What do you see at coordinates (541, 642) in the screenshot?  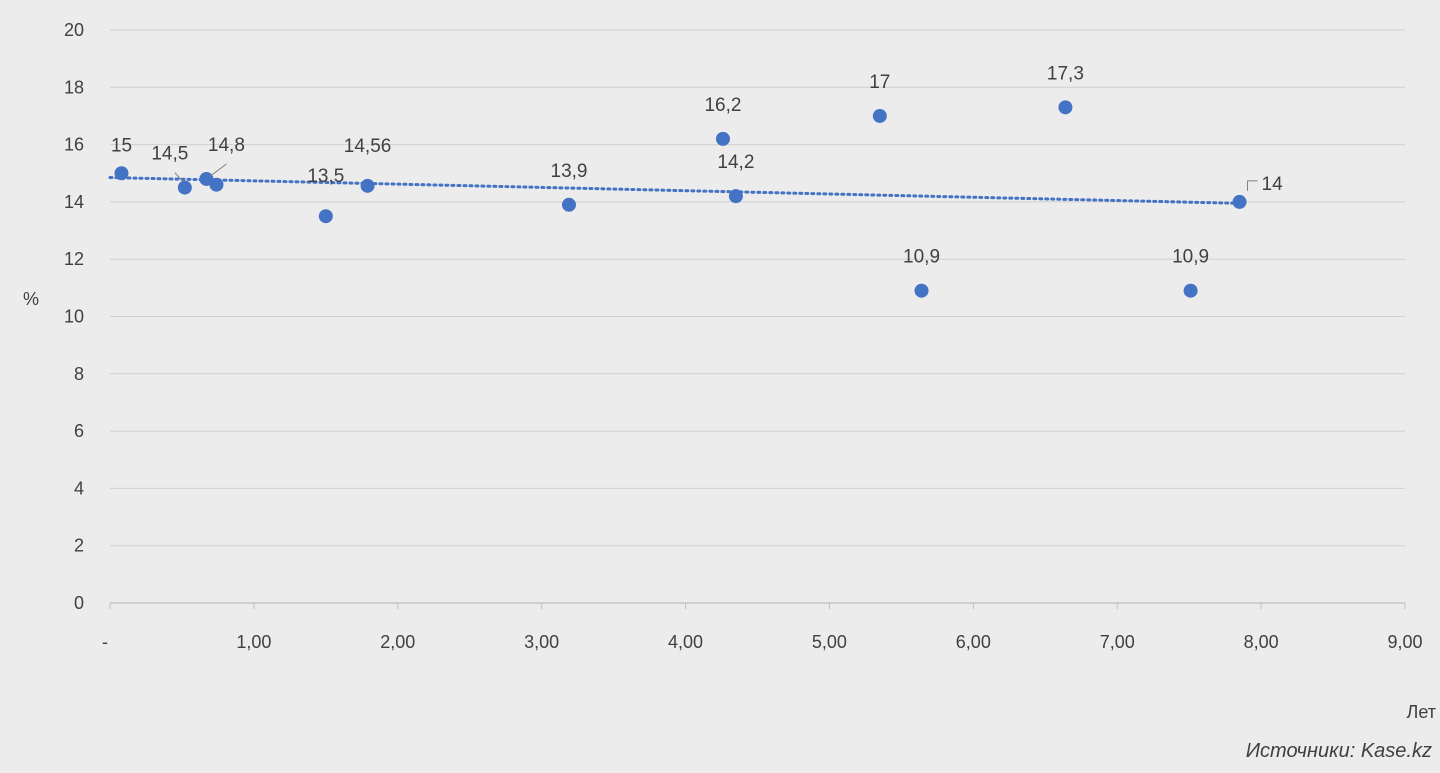 I see `x-tick-label: 3,00` at bounding box center [541, 642].